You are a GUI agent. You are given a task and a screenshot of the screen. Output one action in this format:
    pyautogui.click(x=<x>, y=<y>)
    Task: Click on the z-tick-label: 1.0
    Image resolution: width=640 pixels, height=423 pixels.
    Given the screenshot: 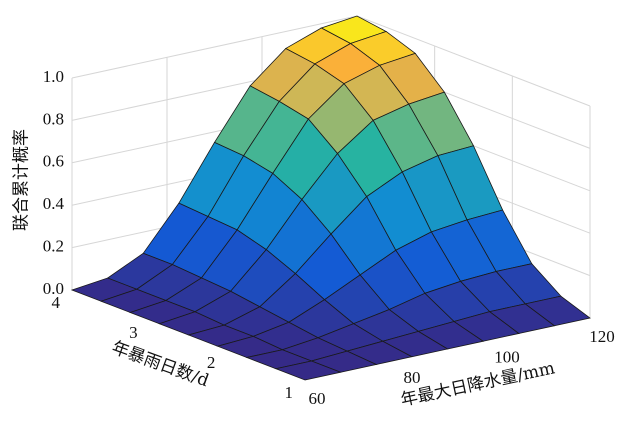 What is the action you would take?
    pyautogui.click(x=53, y=76)
    